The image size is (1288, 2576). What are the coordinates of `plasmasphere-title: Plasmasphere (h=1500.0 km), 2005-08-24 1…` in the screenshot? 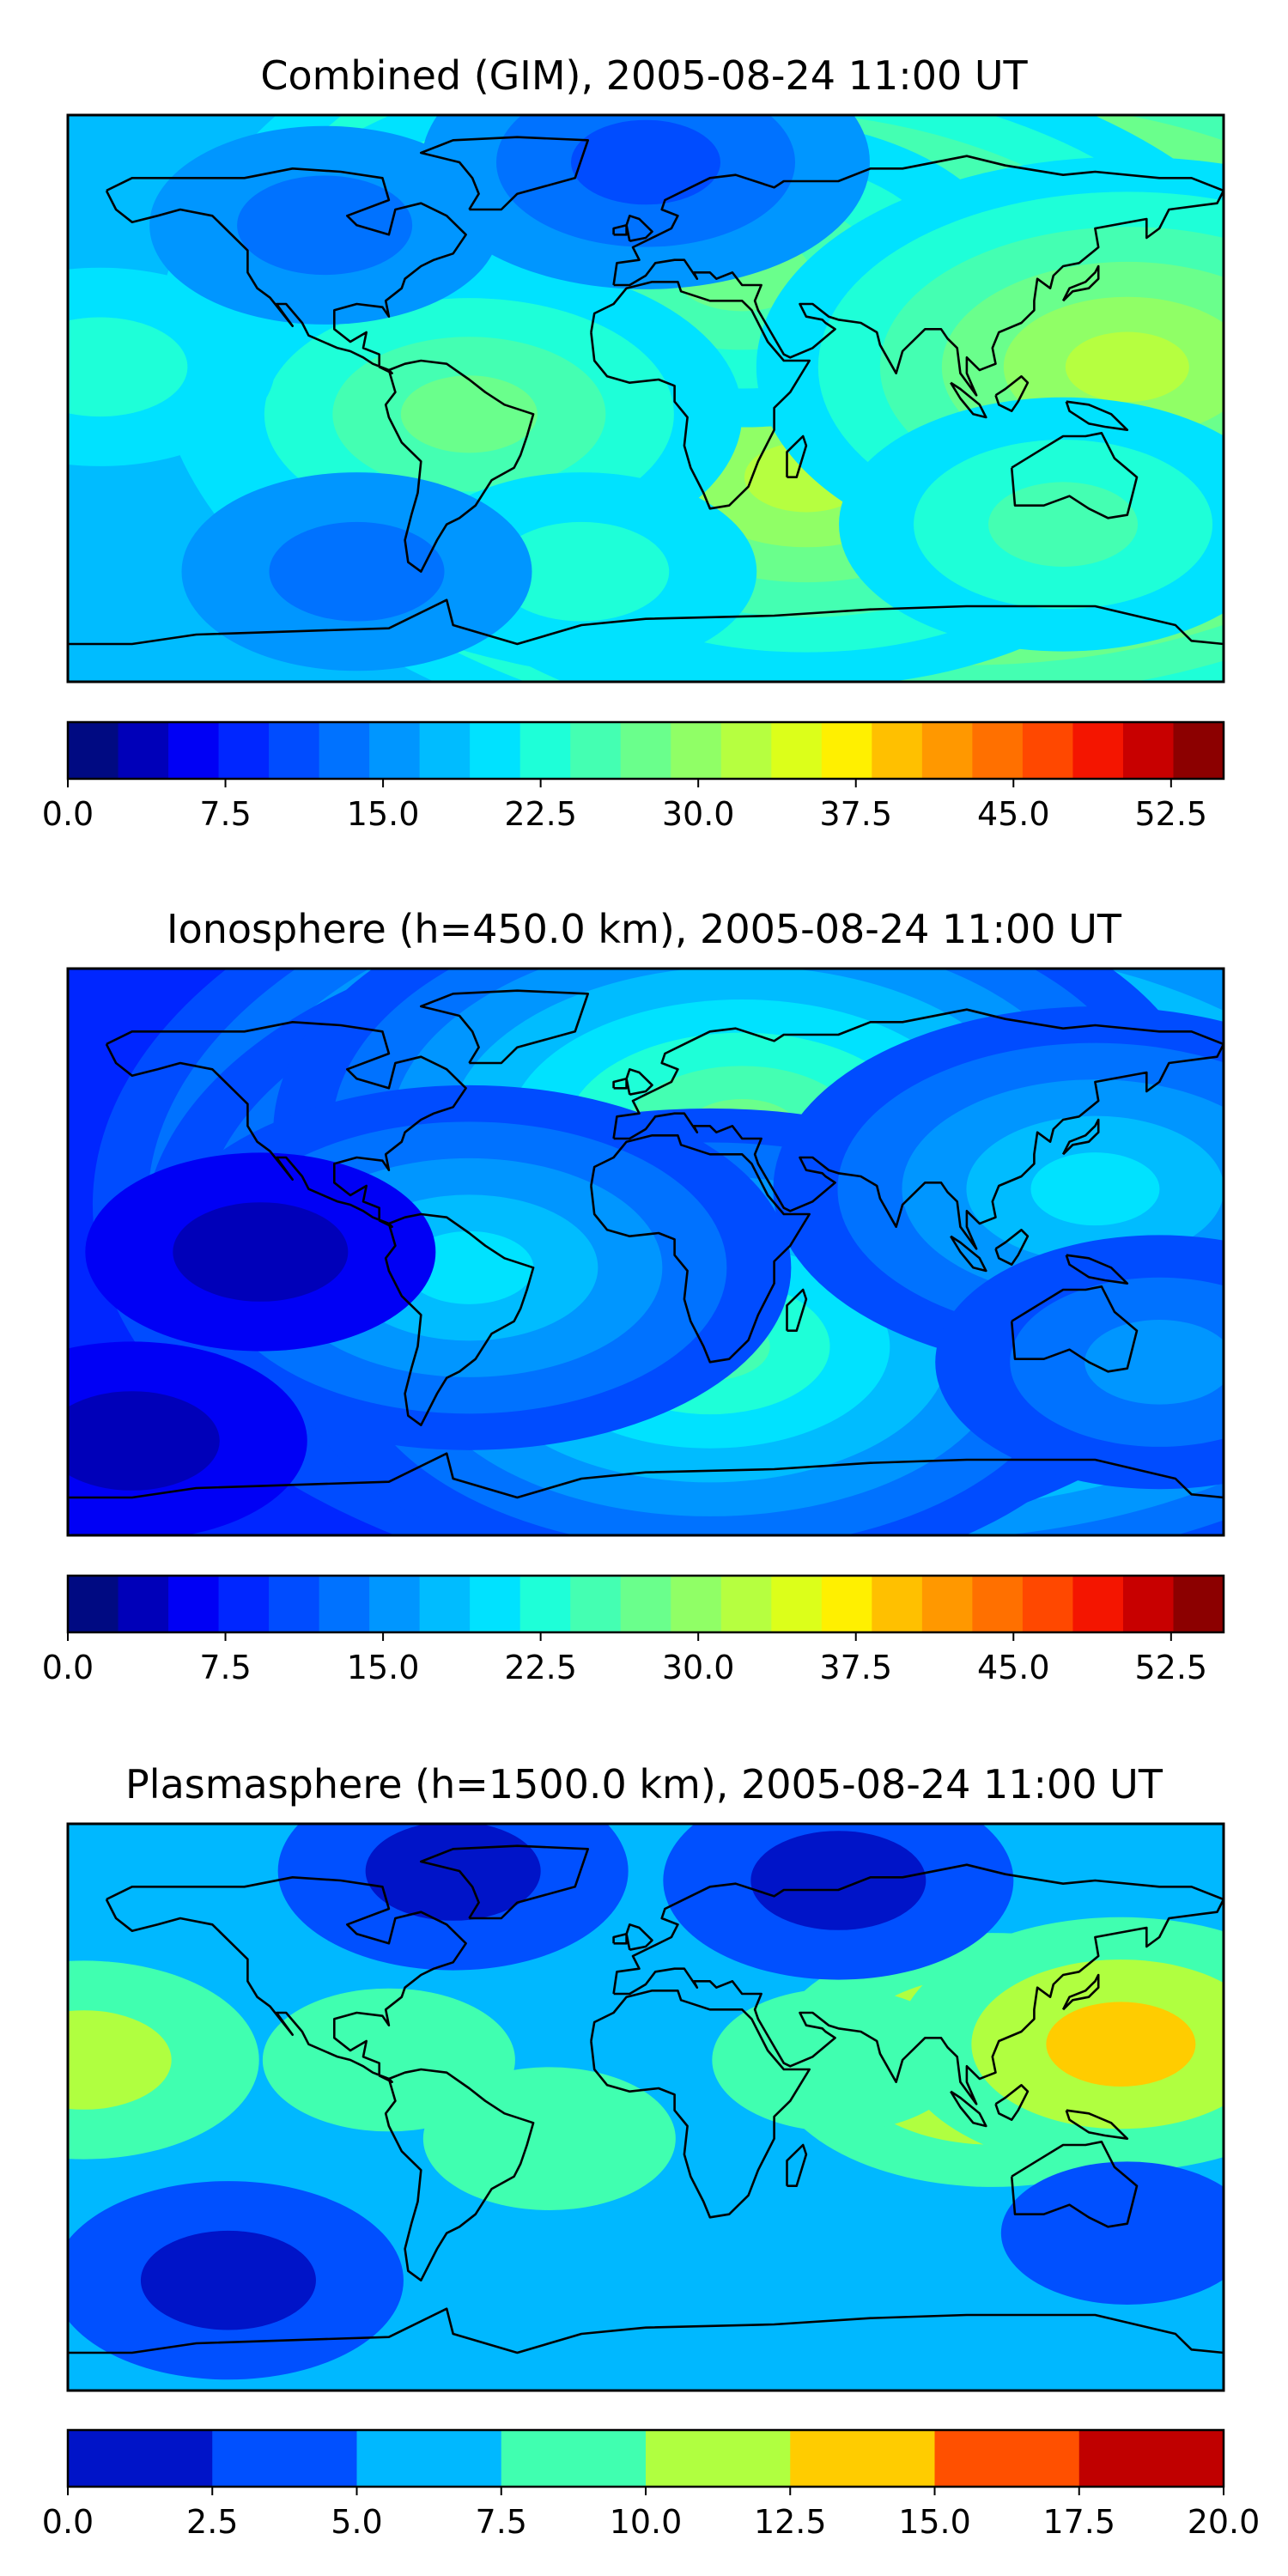 It's located at (644, 1784).